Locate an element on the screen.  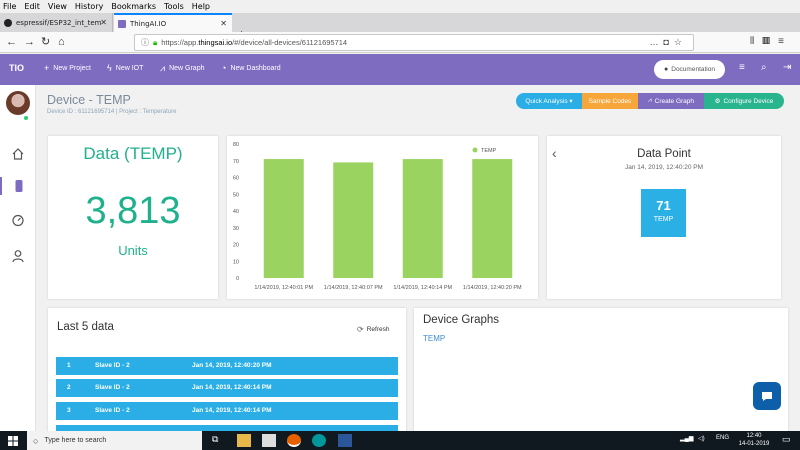
y-tick-label: 0 is located at coordinates (237, 279).